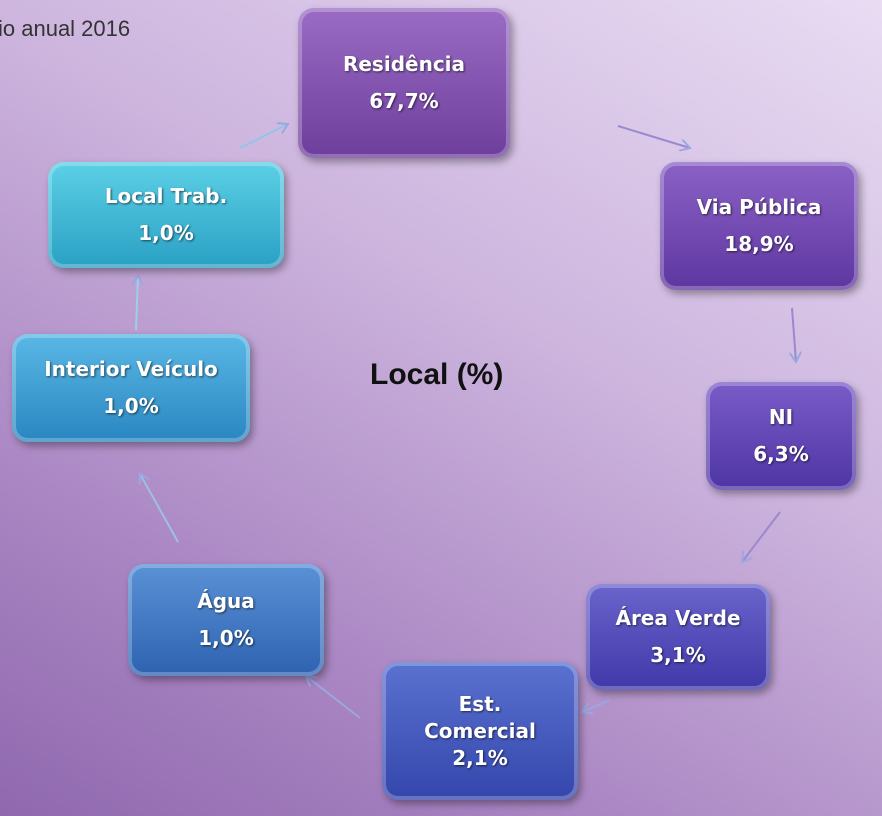 This screenshot has height=816, width=882. What do you see at coordinates (437, 374) in the screenshot?
I see `center-title: Local (%)` at bounding box center [437, 374].